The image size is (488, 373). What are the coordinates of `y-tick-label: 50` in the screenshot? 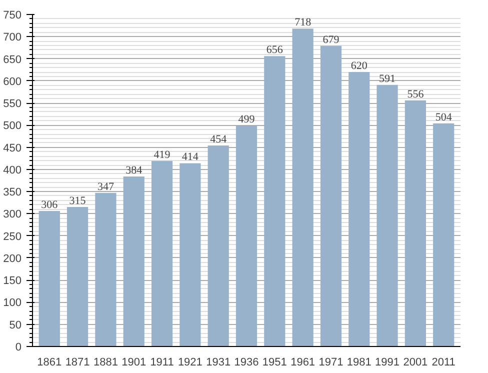 It's located at (15, 325).